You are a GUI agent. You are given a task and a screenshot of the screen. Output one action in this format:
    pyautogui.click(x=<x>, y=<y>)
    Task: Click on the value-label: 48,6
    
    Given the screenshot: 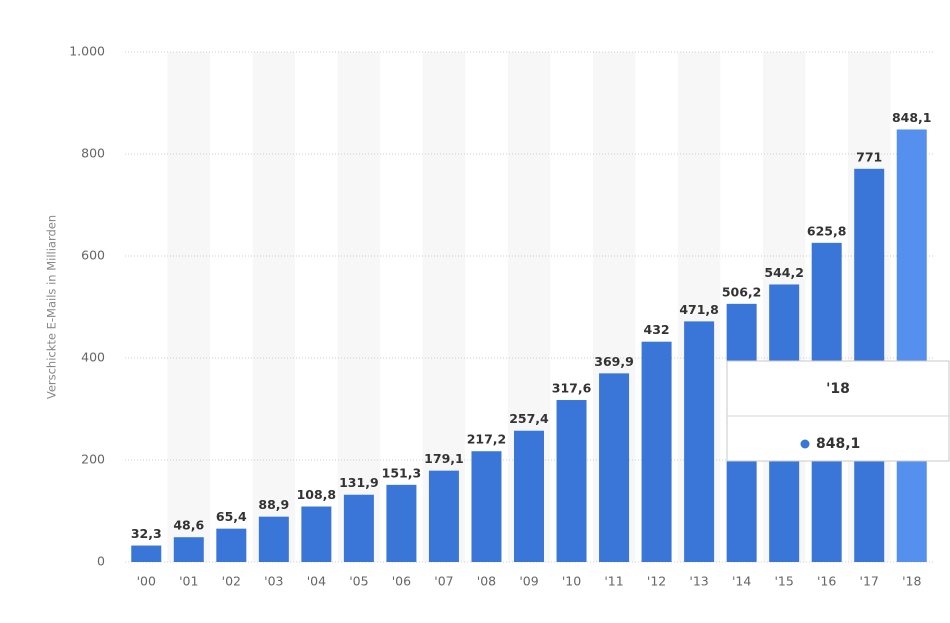 What is the action you would take?
    pyautogui.click(x=188, y=525)
    